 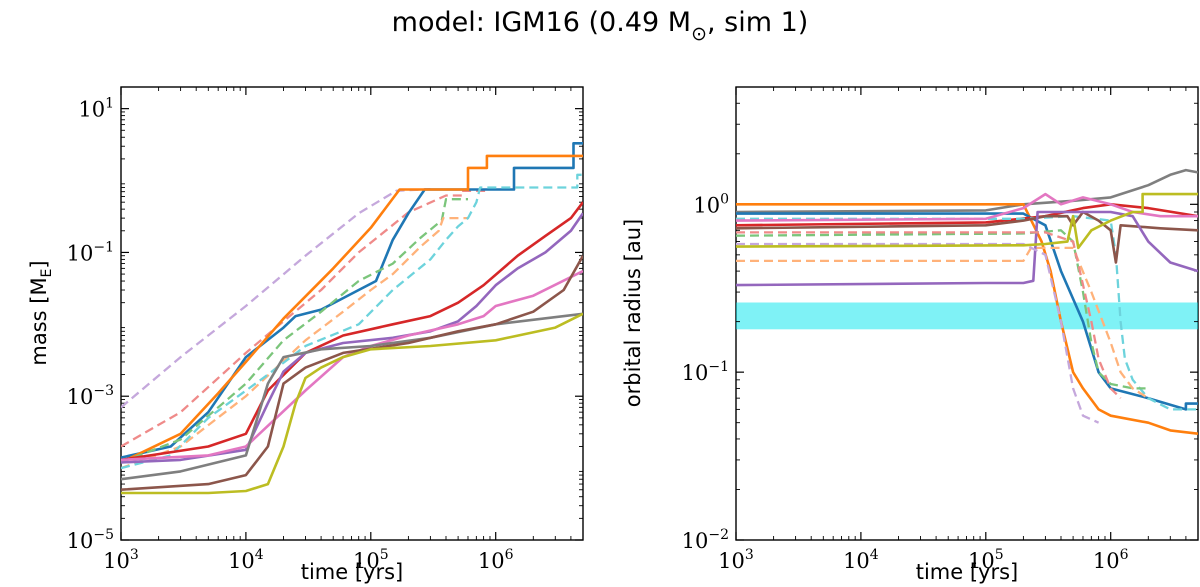 What do you see at coordinates (96, 109) in the screenshot?
I see `mass-y-tick-label: 10¹` at bounding box center [96, 109].